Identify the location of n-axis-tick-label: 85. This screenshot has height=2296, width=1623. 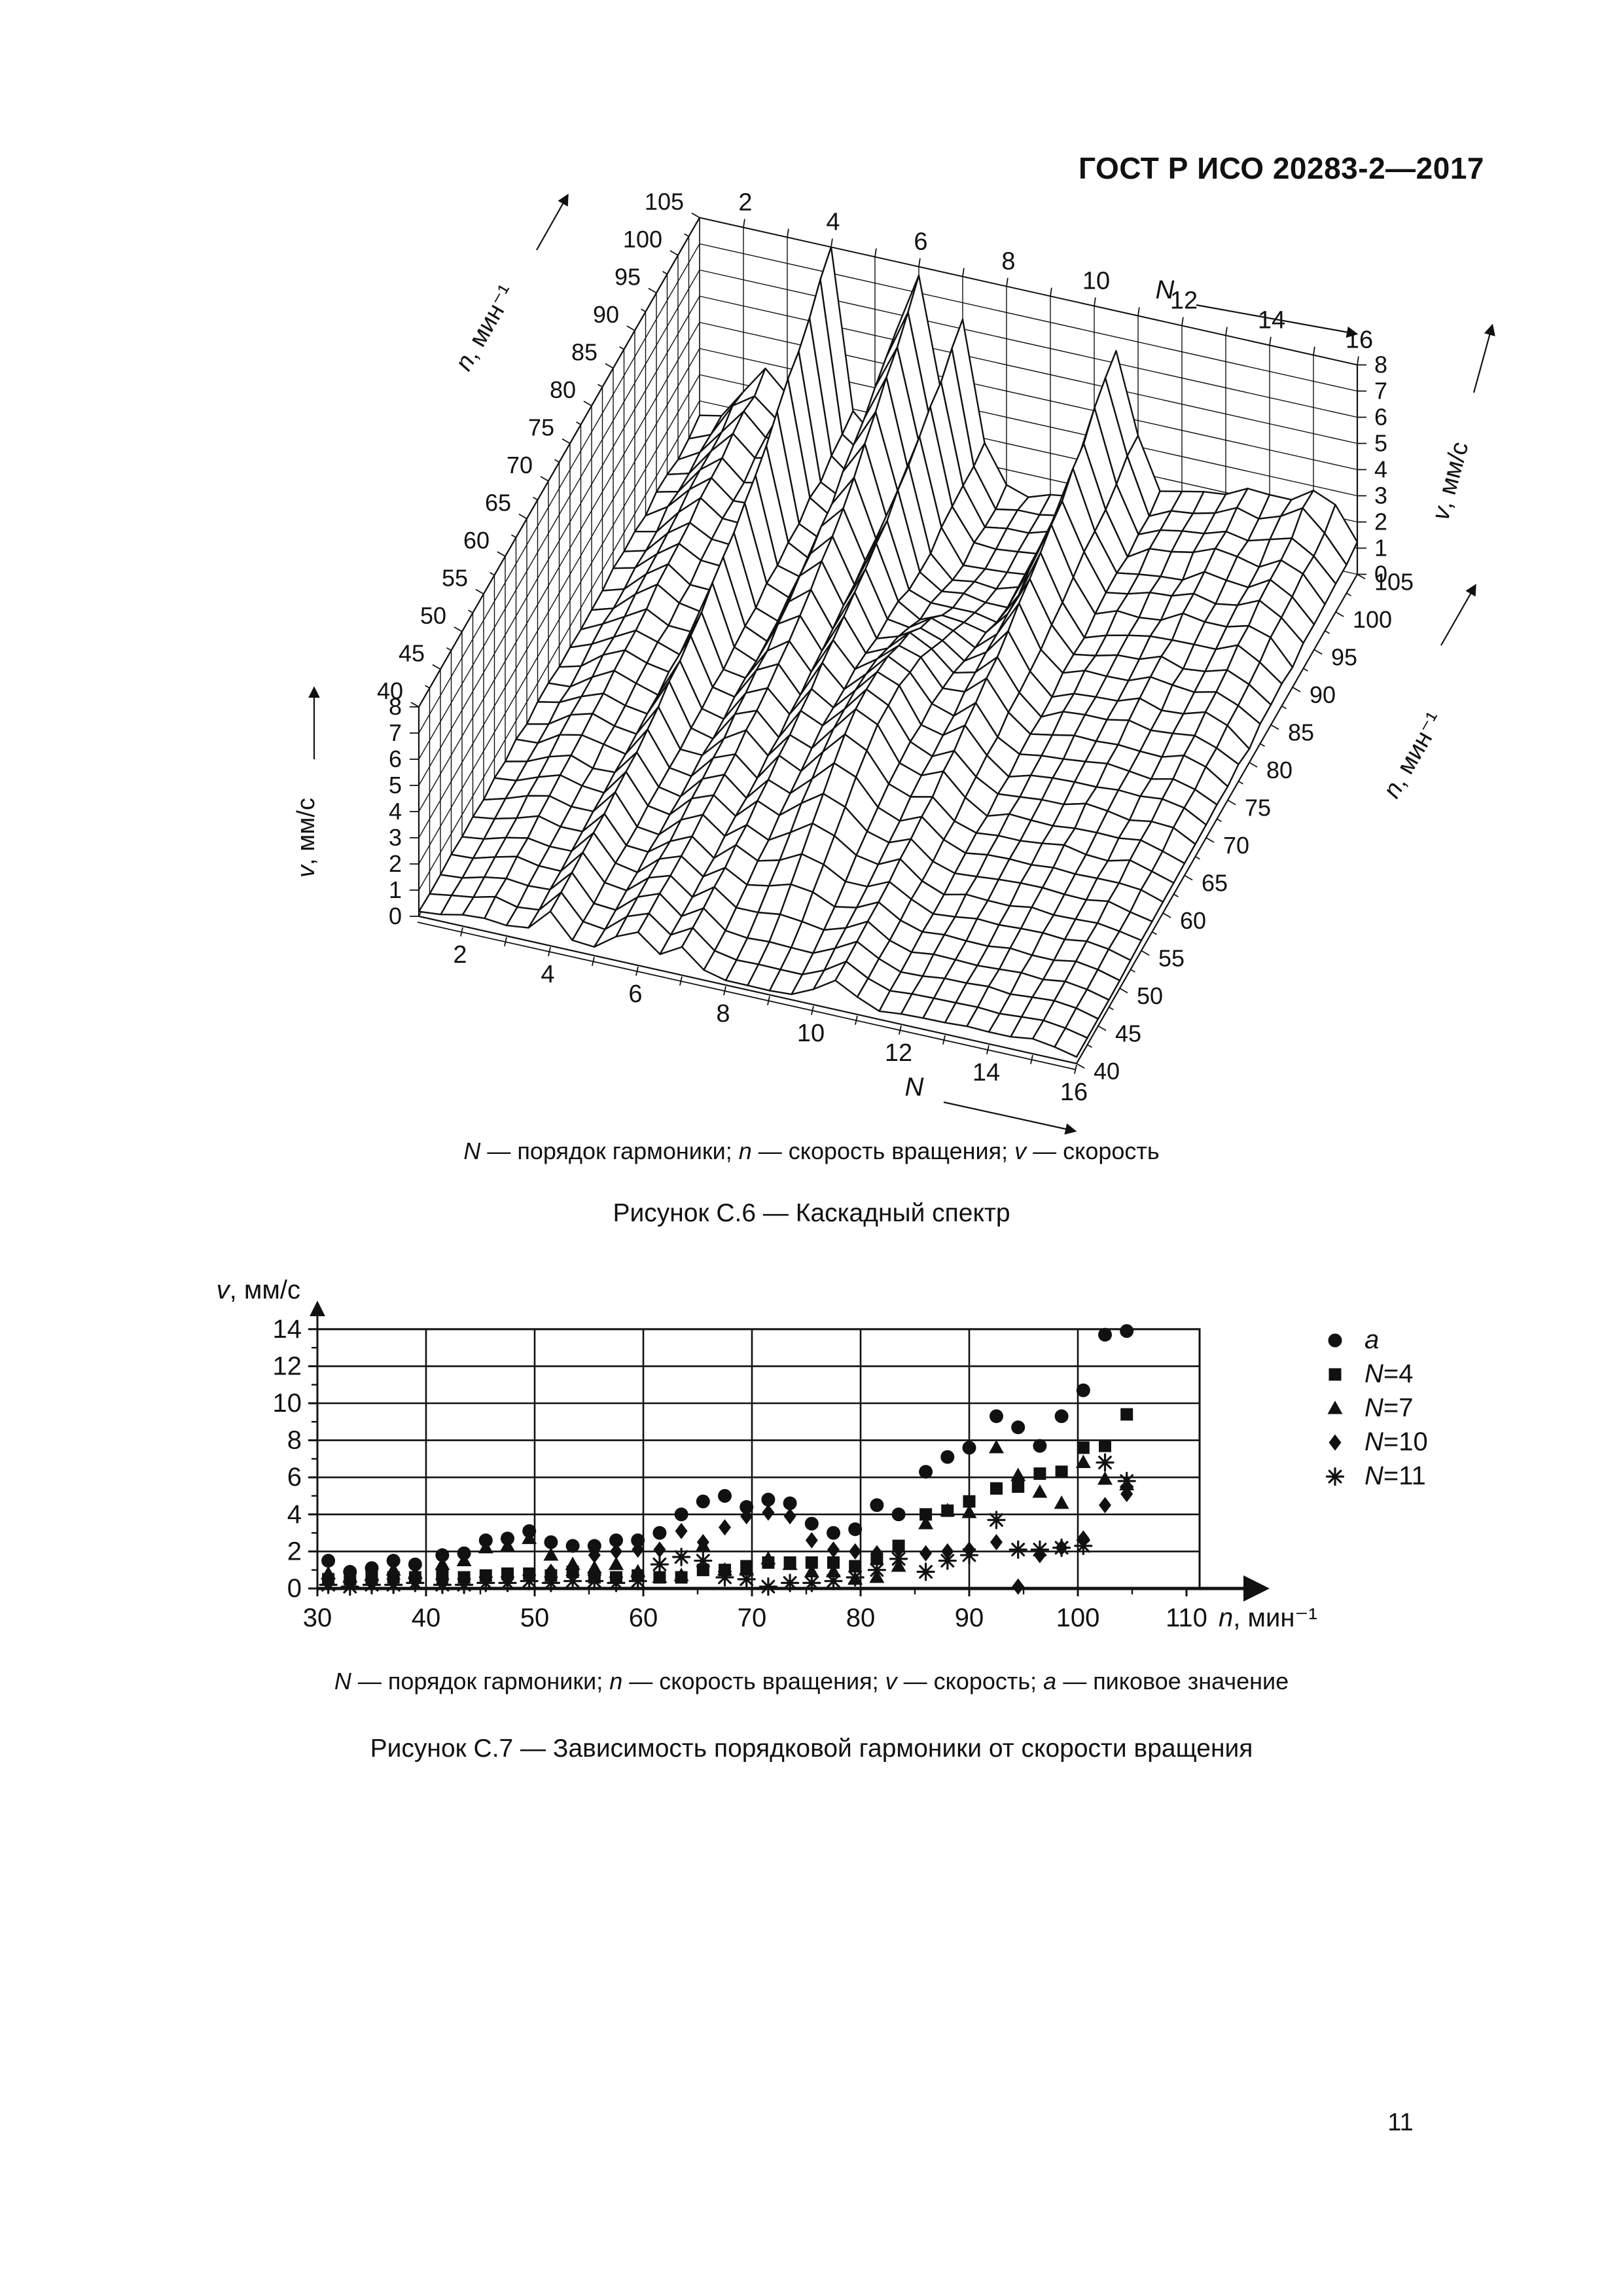
(1301, 732).